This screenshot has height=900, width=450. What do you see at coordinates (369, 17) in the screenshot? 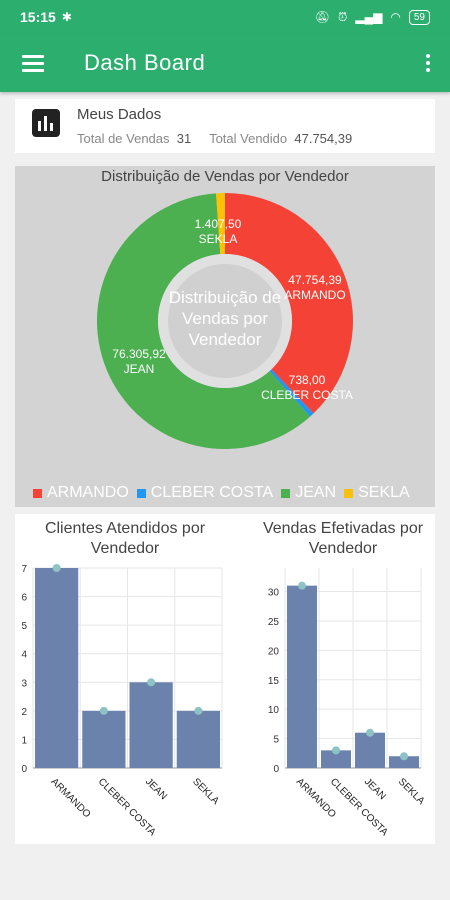
I see `signal-icon: ▂▄▆` at bounding box center [369, 17].